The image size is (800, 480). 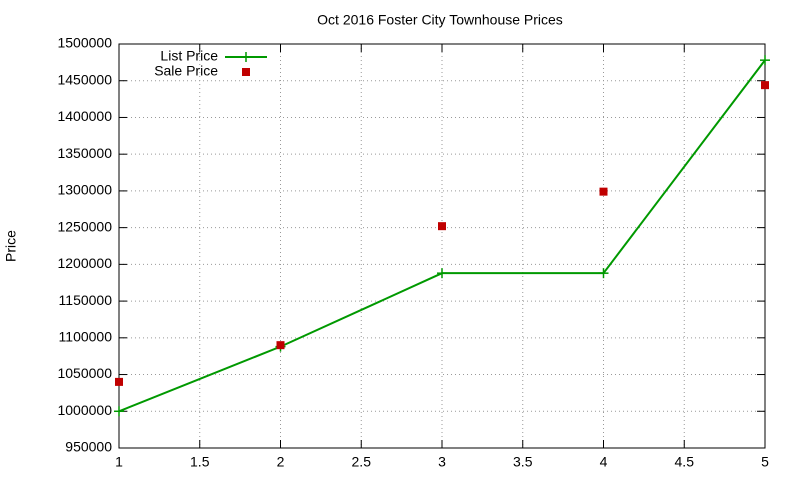 What do you see at coordinates (200, 462) in the screenshot?
I see `x-tick-label: 1.5` at bounding box center [200, 462].